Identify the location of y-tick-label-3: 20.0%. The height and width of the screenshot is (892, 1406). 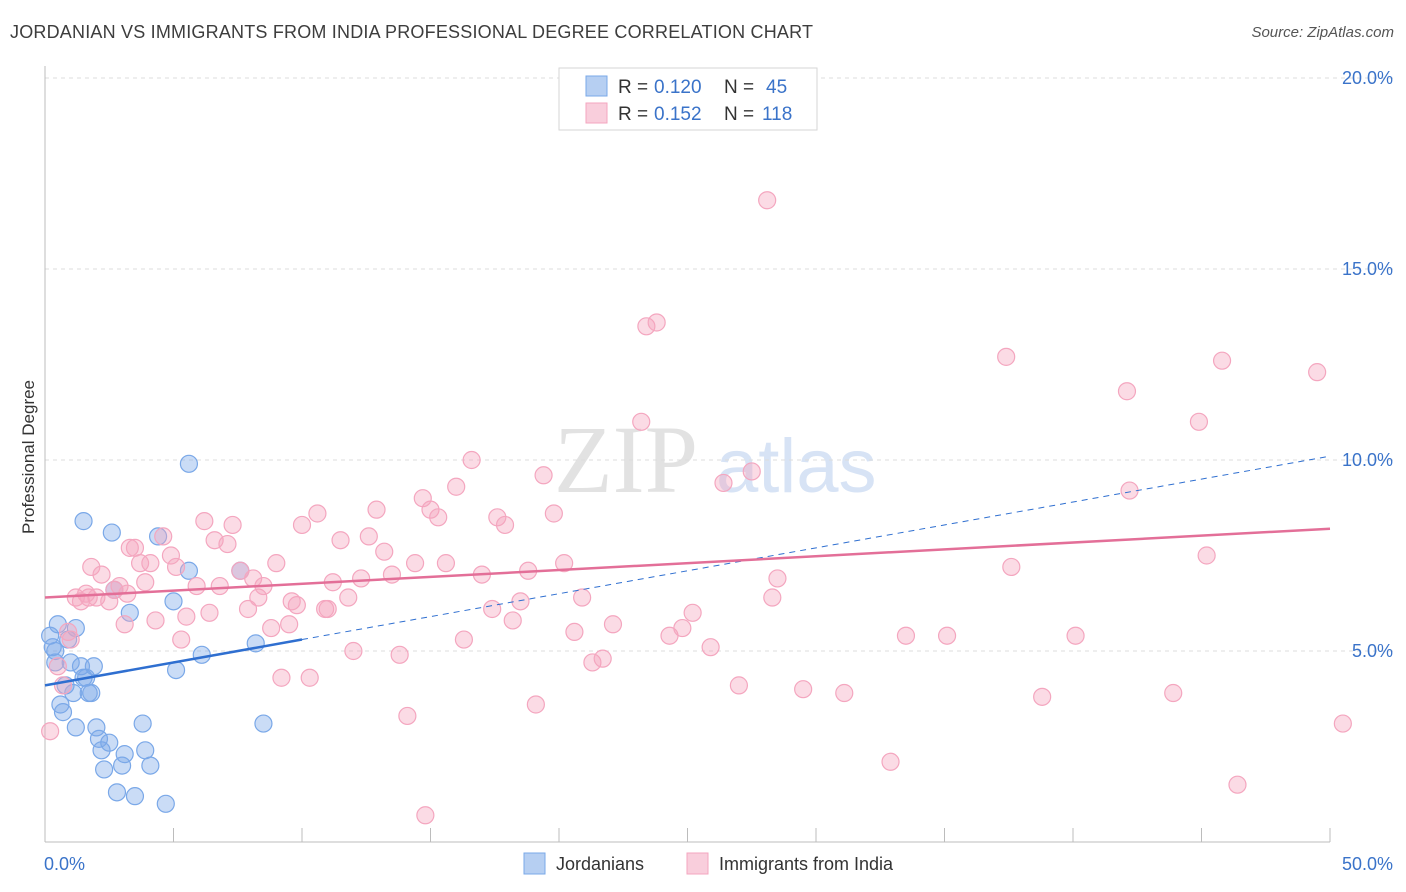
(1367, 78).